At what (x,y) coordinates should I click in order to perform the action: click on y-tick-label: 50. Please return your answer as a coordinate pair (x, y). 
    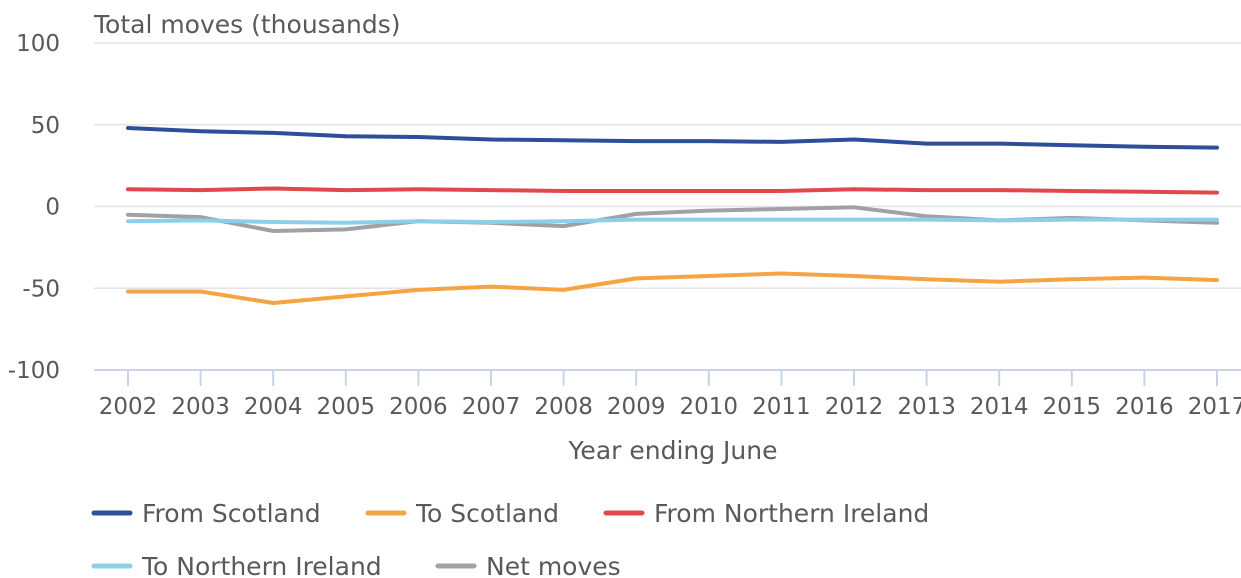
    Looking at the image, I should click on (45, 126).